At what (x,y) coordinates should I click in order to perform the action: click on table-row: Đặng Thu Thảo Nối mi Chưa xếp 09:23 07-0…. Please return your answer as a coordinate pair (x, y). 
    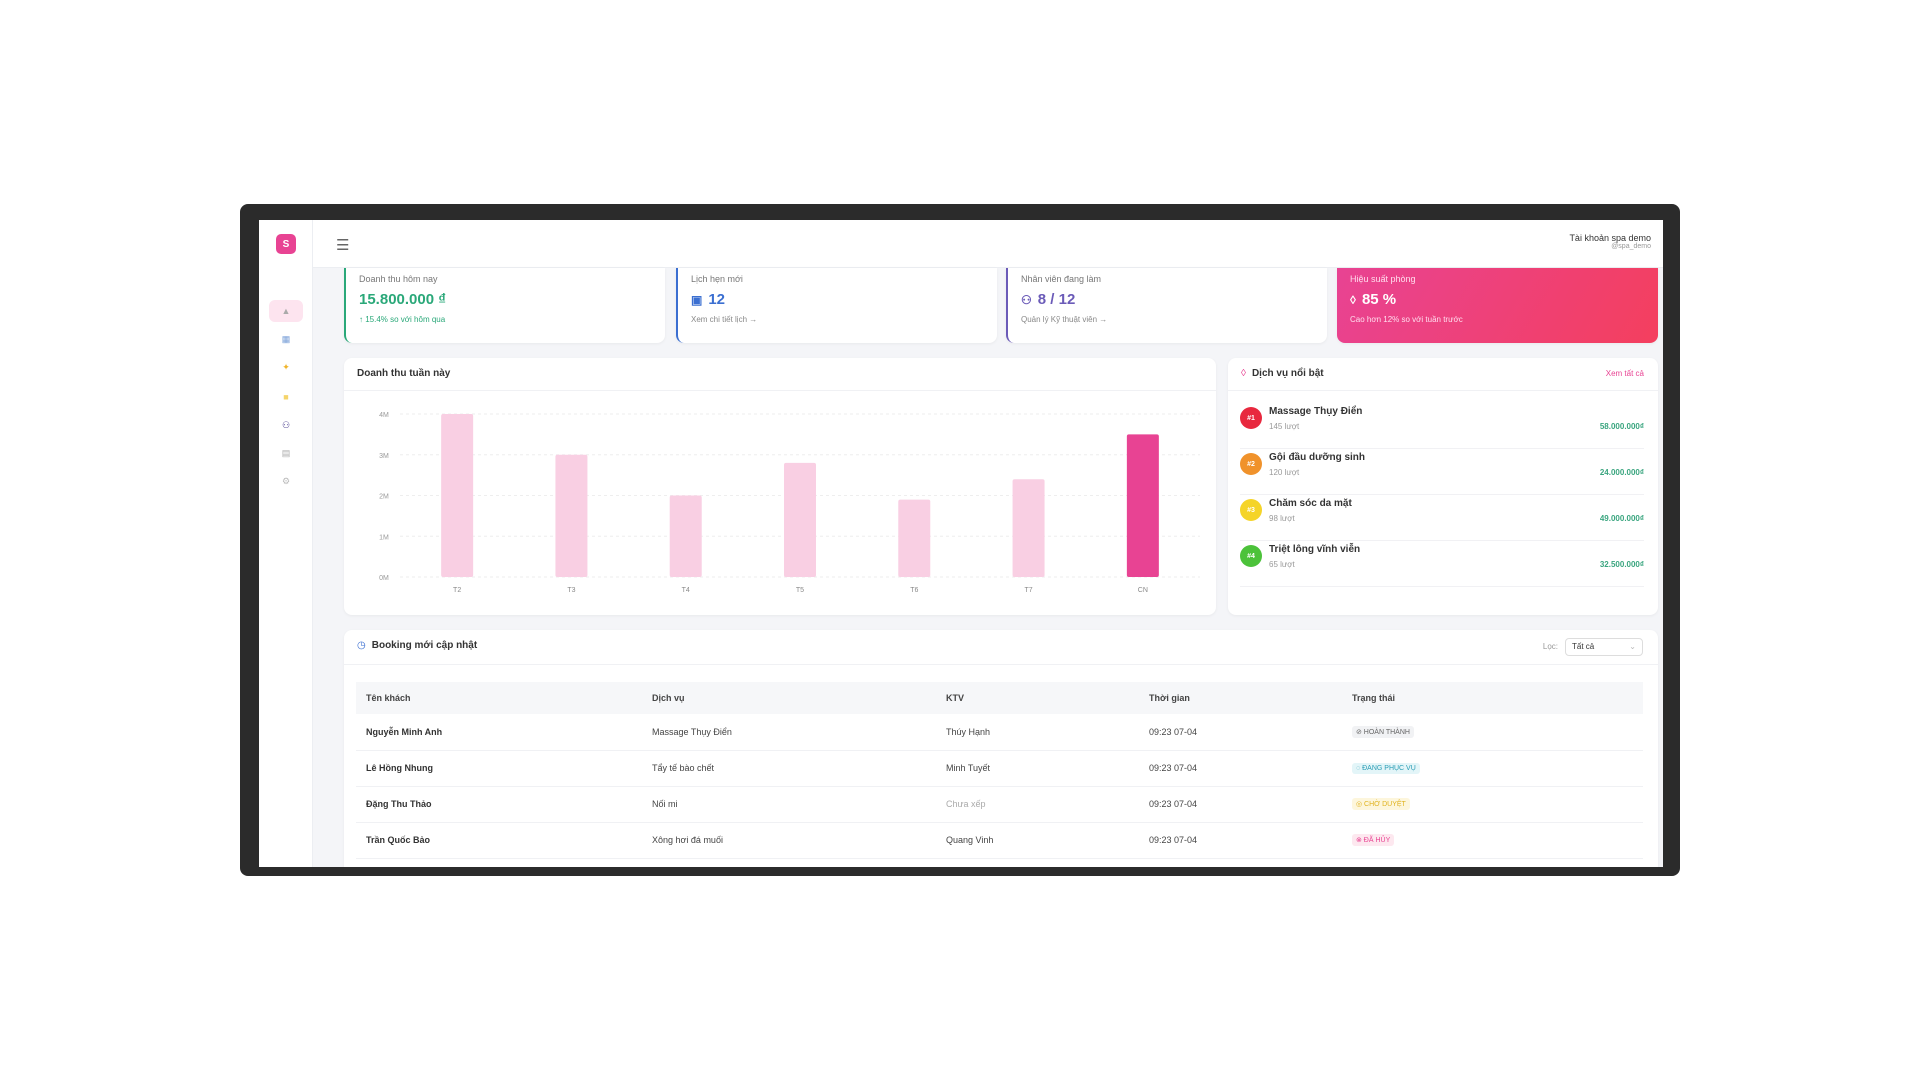
    Looking at the image, I should click on (999, 804).